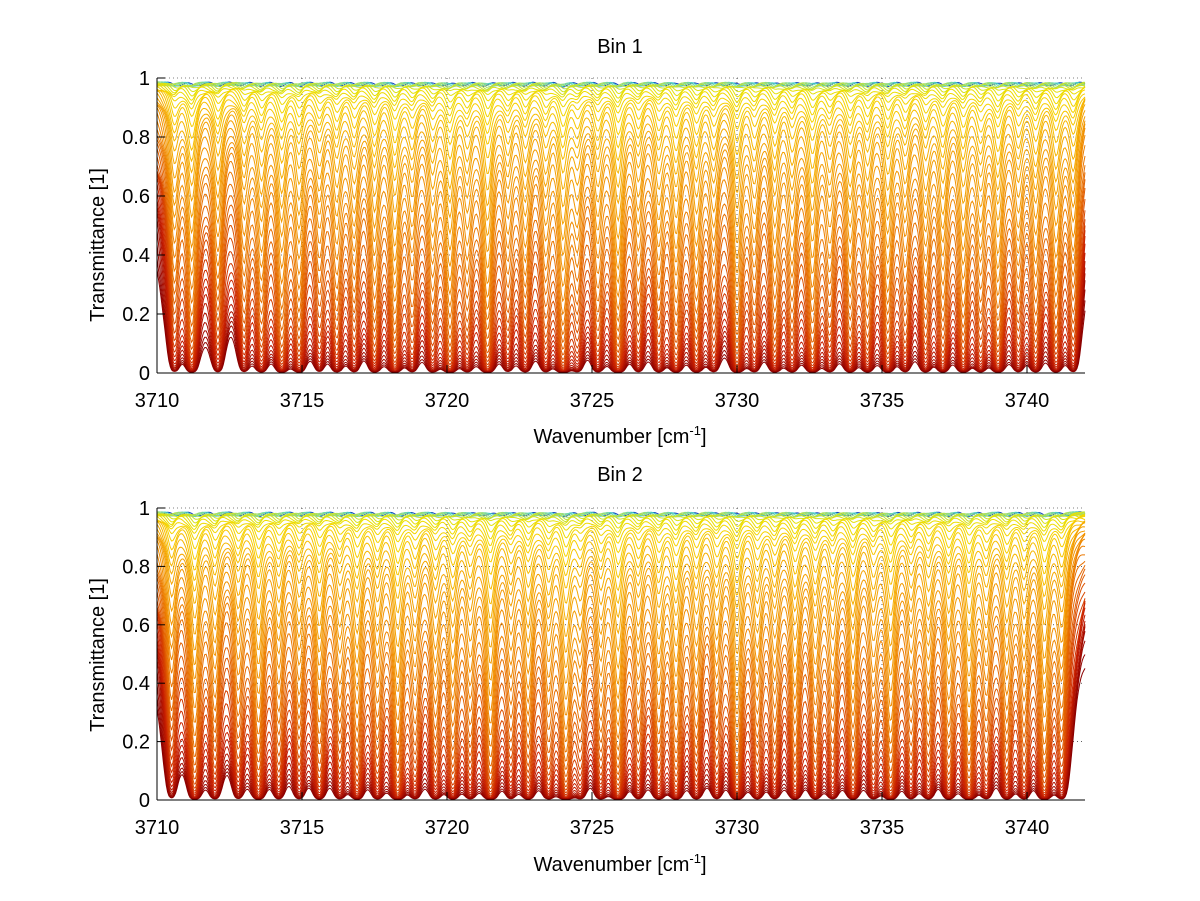 This screenshot has width=1200, height=901. Describe the element at coordinates (98, 655) in the screenshot. I see `y-axis-label: Transmittance [1]` at that location.